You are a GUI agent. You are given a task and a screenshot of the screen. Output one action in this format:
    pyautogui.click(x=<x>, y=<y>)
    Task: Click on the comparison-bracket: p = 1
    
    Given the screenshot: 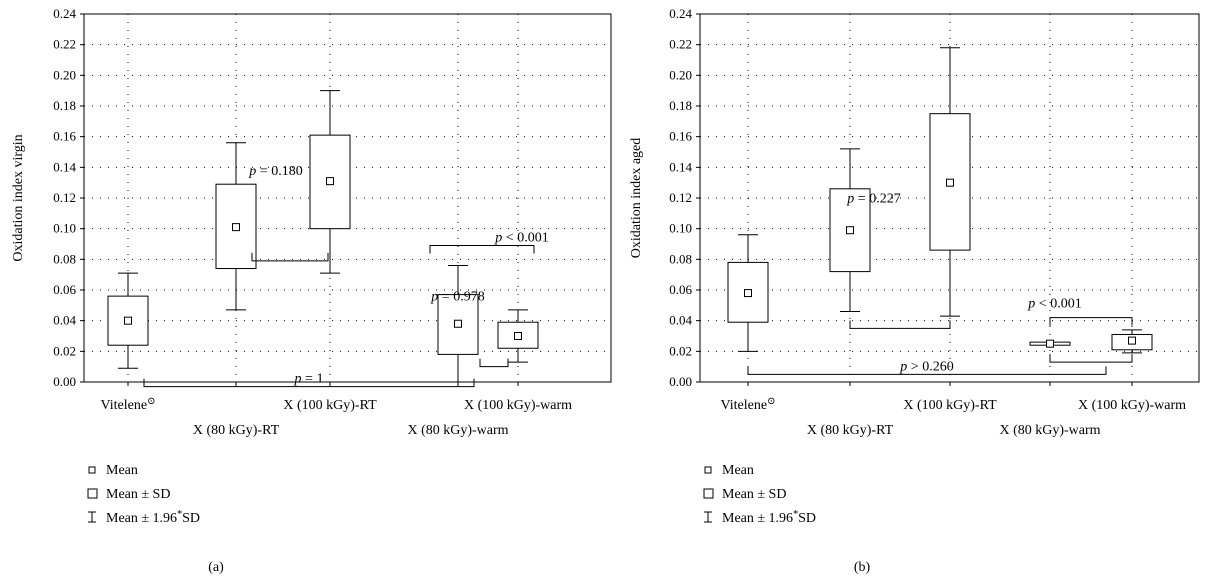 What is the action you would take?
    pyautogui.click(x=309, y=380)
    